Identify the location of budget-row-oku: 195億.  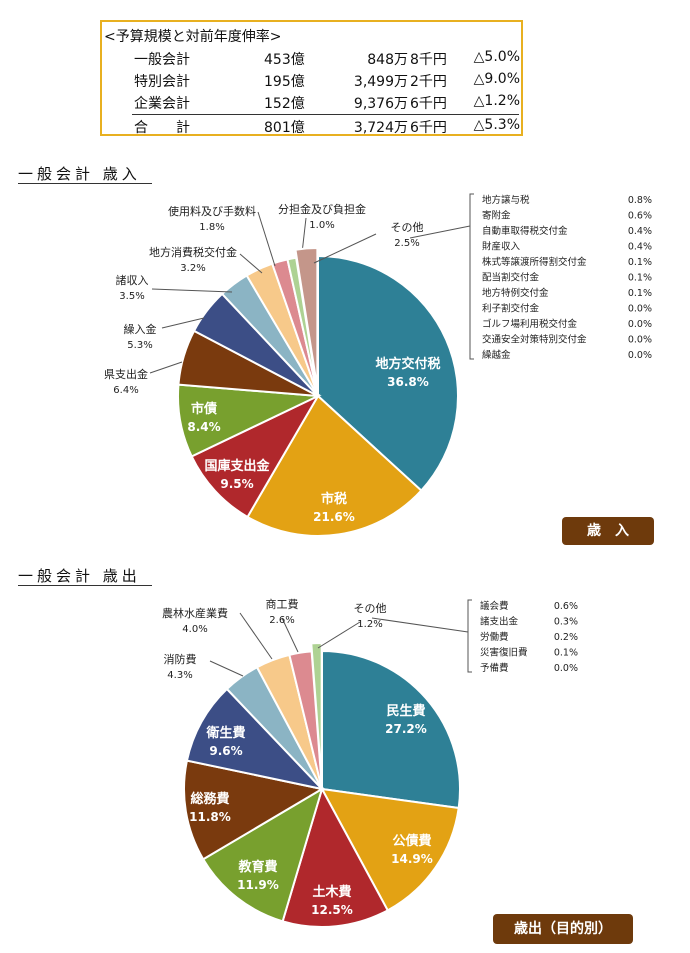
(284, 82).